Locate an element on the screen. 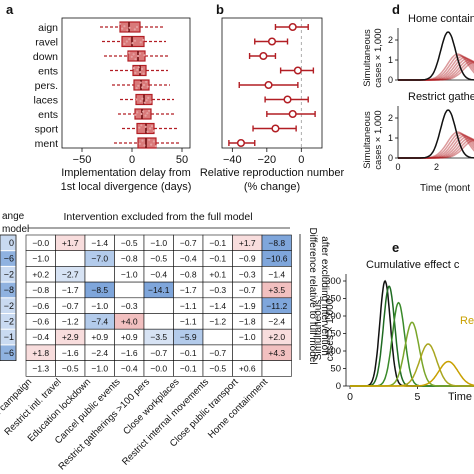 This screenshot has width=474, height=474. panel-b-letter: b is located at coordinates (220, 9).